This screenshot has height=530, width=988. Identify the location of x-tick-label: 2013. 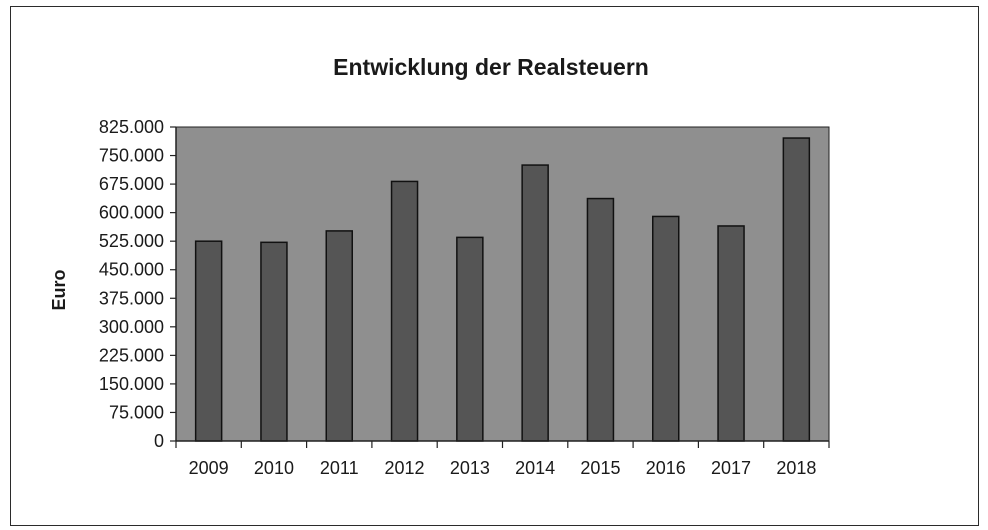
(470, 468).